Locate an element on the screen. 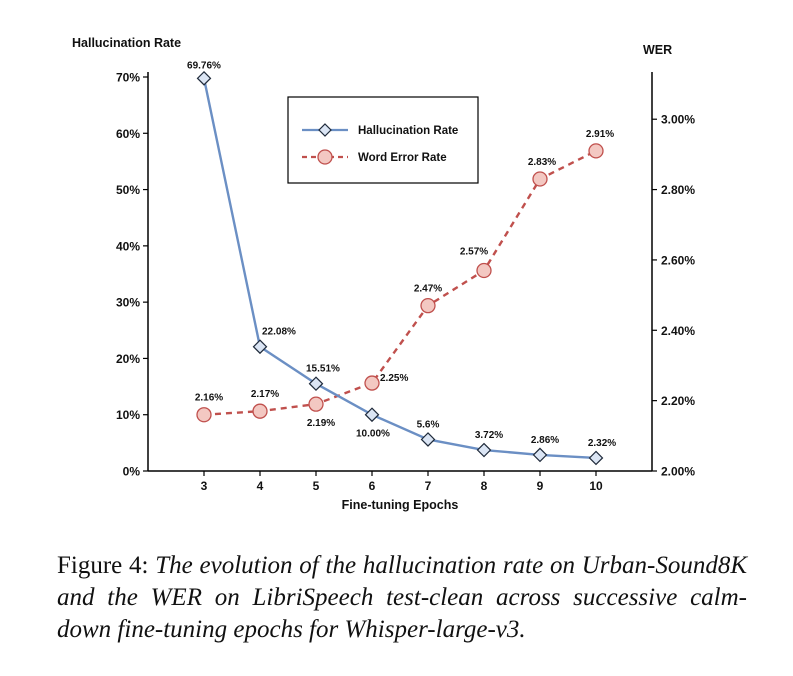  hallucination-data-label: 5.6% is located at coordinates (428, 424).